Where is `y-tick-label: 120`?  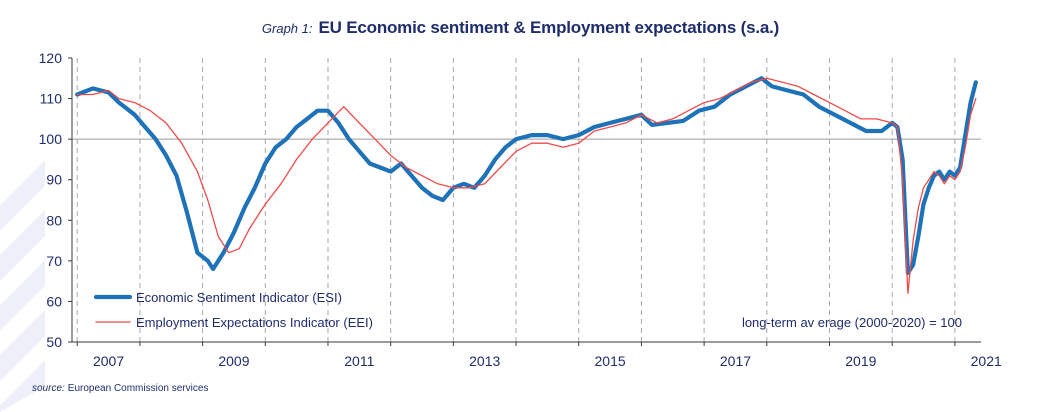 y-tick-label: 120 is located at coordinates (51, 58).